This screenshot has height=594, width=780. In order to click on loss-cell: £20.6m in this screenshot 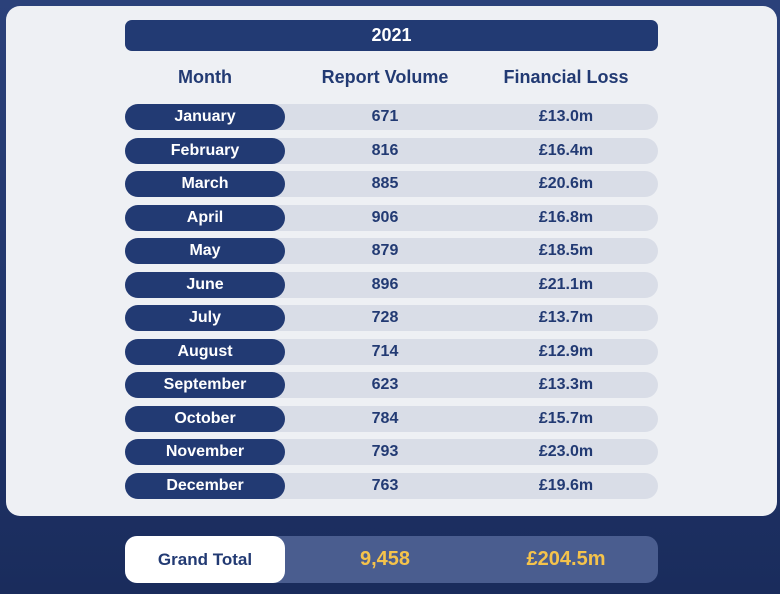, I will do `click(566, 183)`.